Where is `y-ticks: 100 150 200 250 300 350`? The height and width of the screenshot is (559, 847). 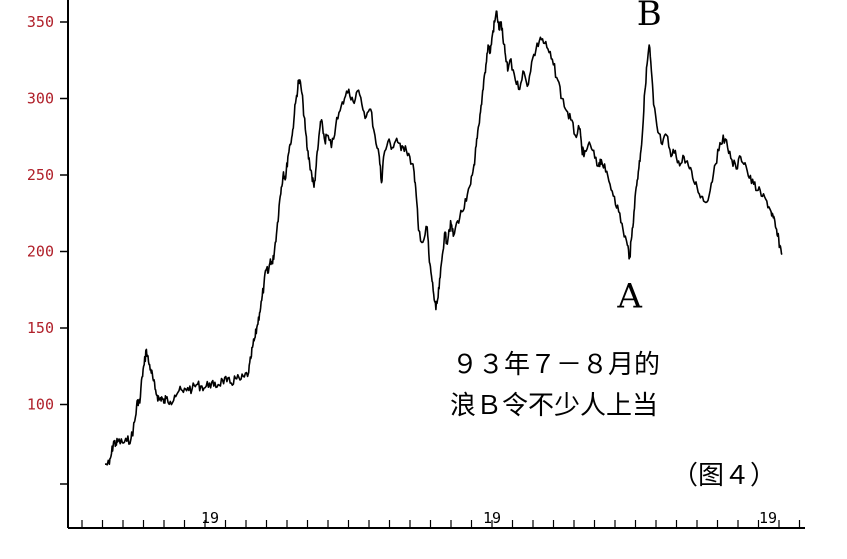
y-ticks: 100 150 200 250 300 350 is located at coordinates (47, 249).